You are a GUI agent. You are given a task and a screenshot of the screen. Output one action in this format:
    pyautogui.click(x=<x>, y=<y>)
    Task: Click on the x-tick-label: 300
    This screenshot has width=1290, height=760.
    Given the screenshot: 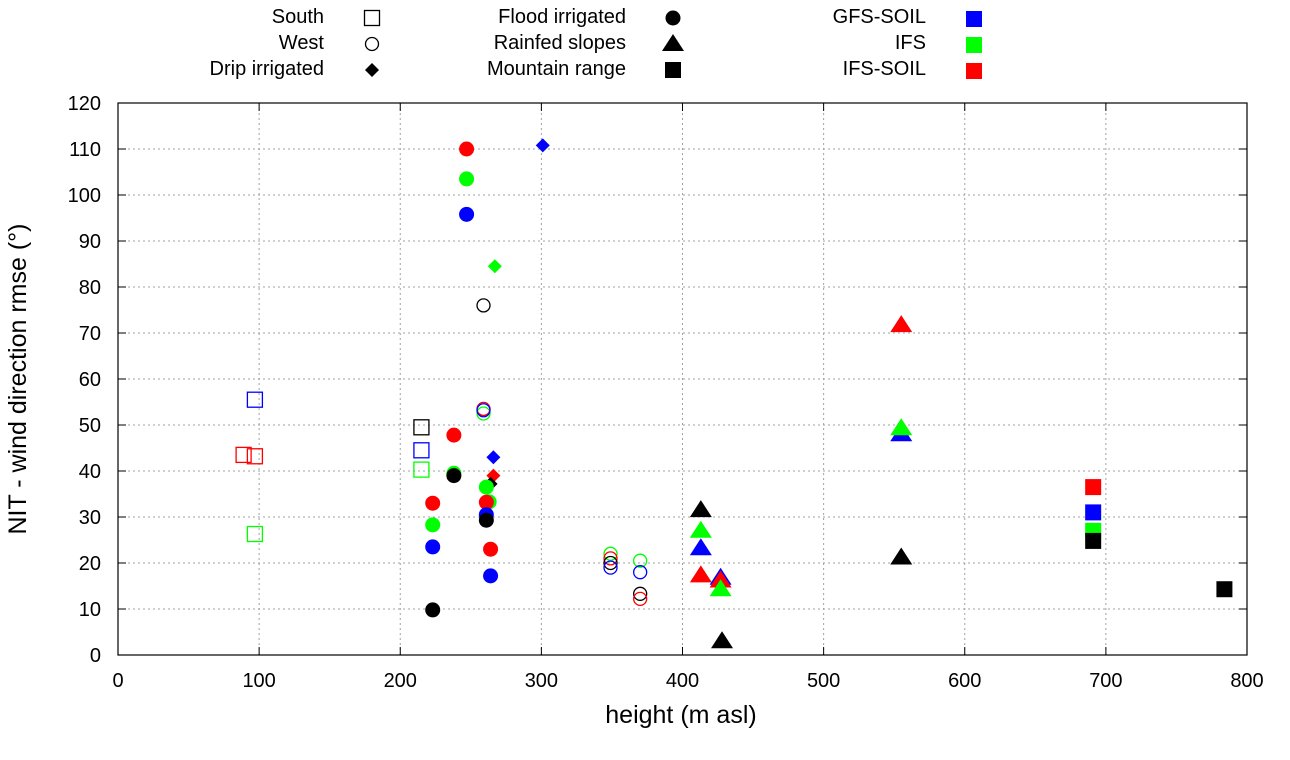 What is the action you would take?
    pyautogui.click(x=541, y=681)
    